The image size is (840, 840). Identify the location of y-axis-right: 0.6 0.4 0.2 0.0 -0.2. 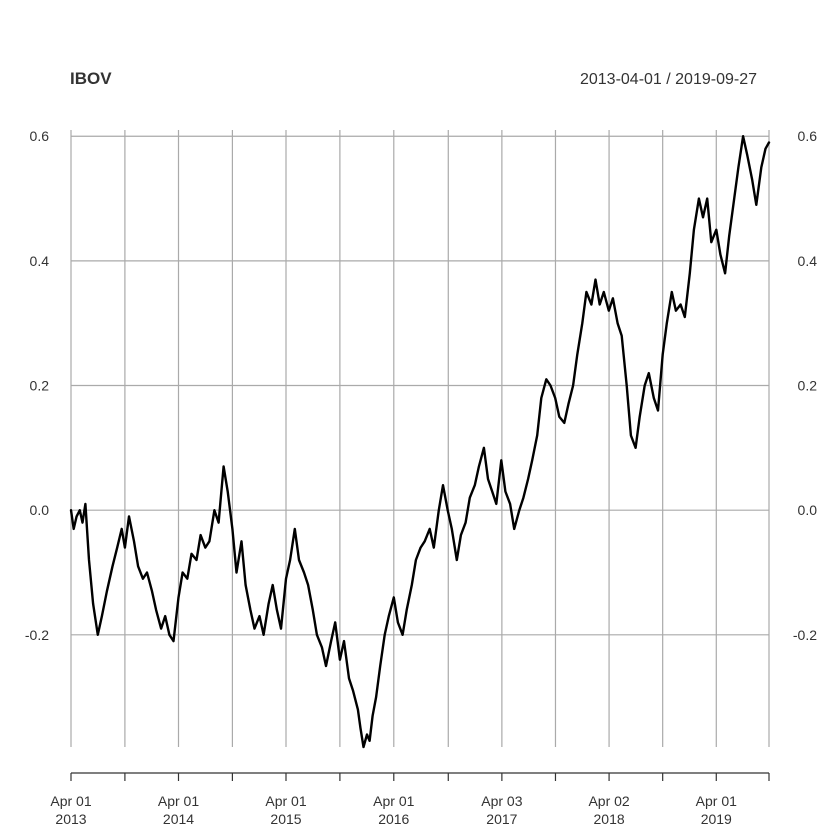
(805, 385).